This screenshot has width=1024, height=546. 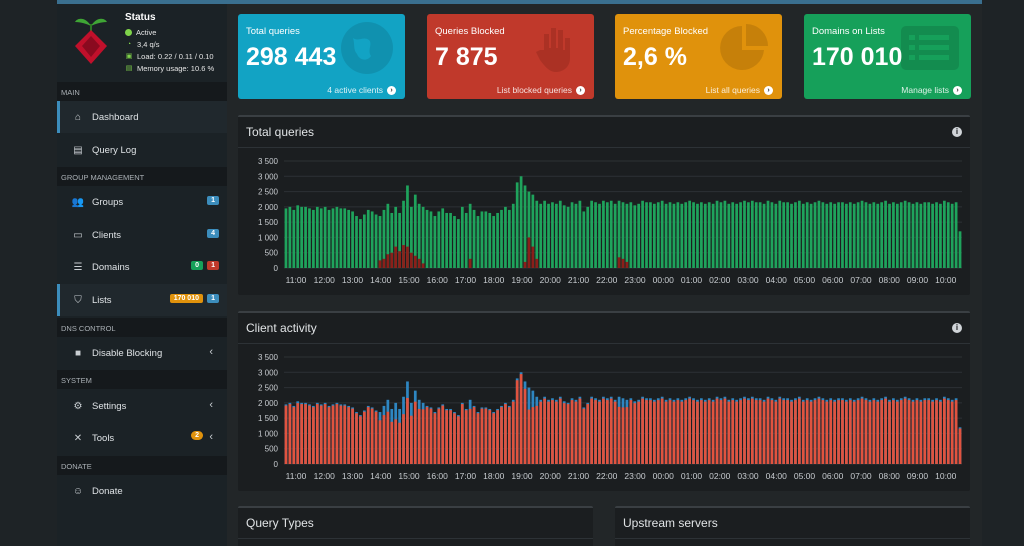 I want to click on sidebar-item-dashboard: ⌂ Dashboard, so click(x=142, y=117).